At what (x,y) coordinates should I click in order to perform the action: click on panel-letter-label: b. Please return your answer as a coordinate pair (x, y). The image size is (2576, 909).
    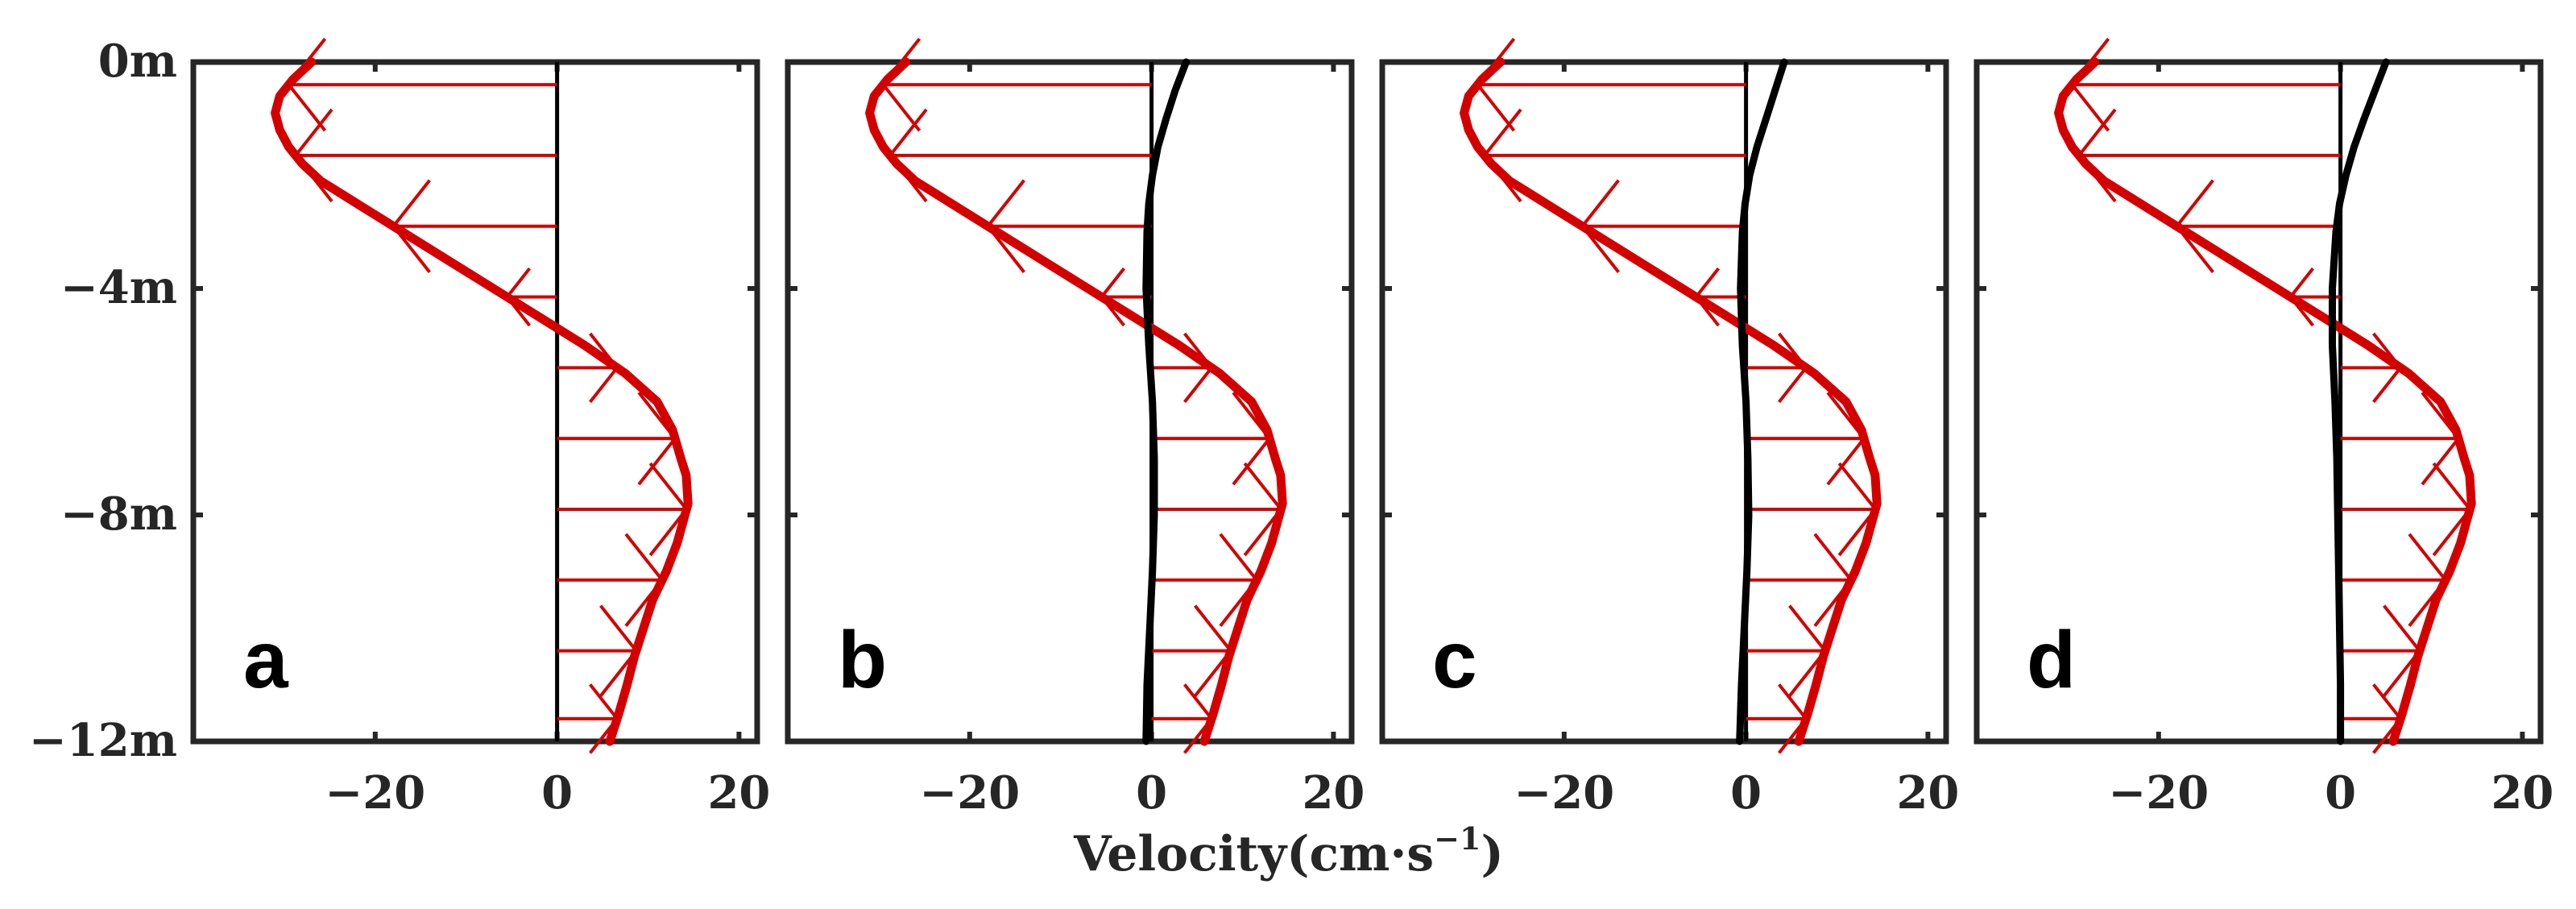
    Looking at the image, I should click on (862, 660).